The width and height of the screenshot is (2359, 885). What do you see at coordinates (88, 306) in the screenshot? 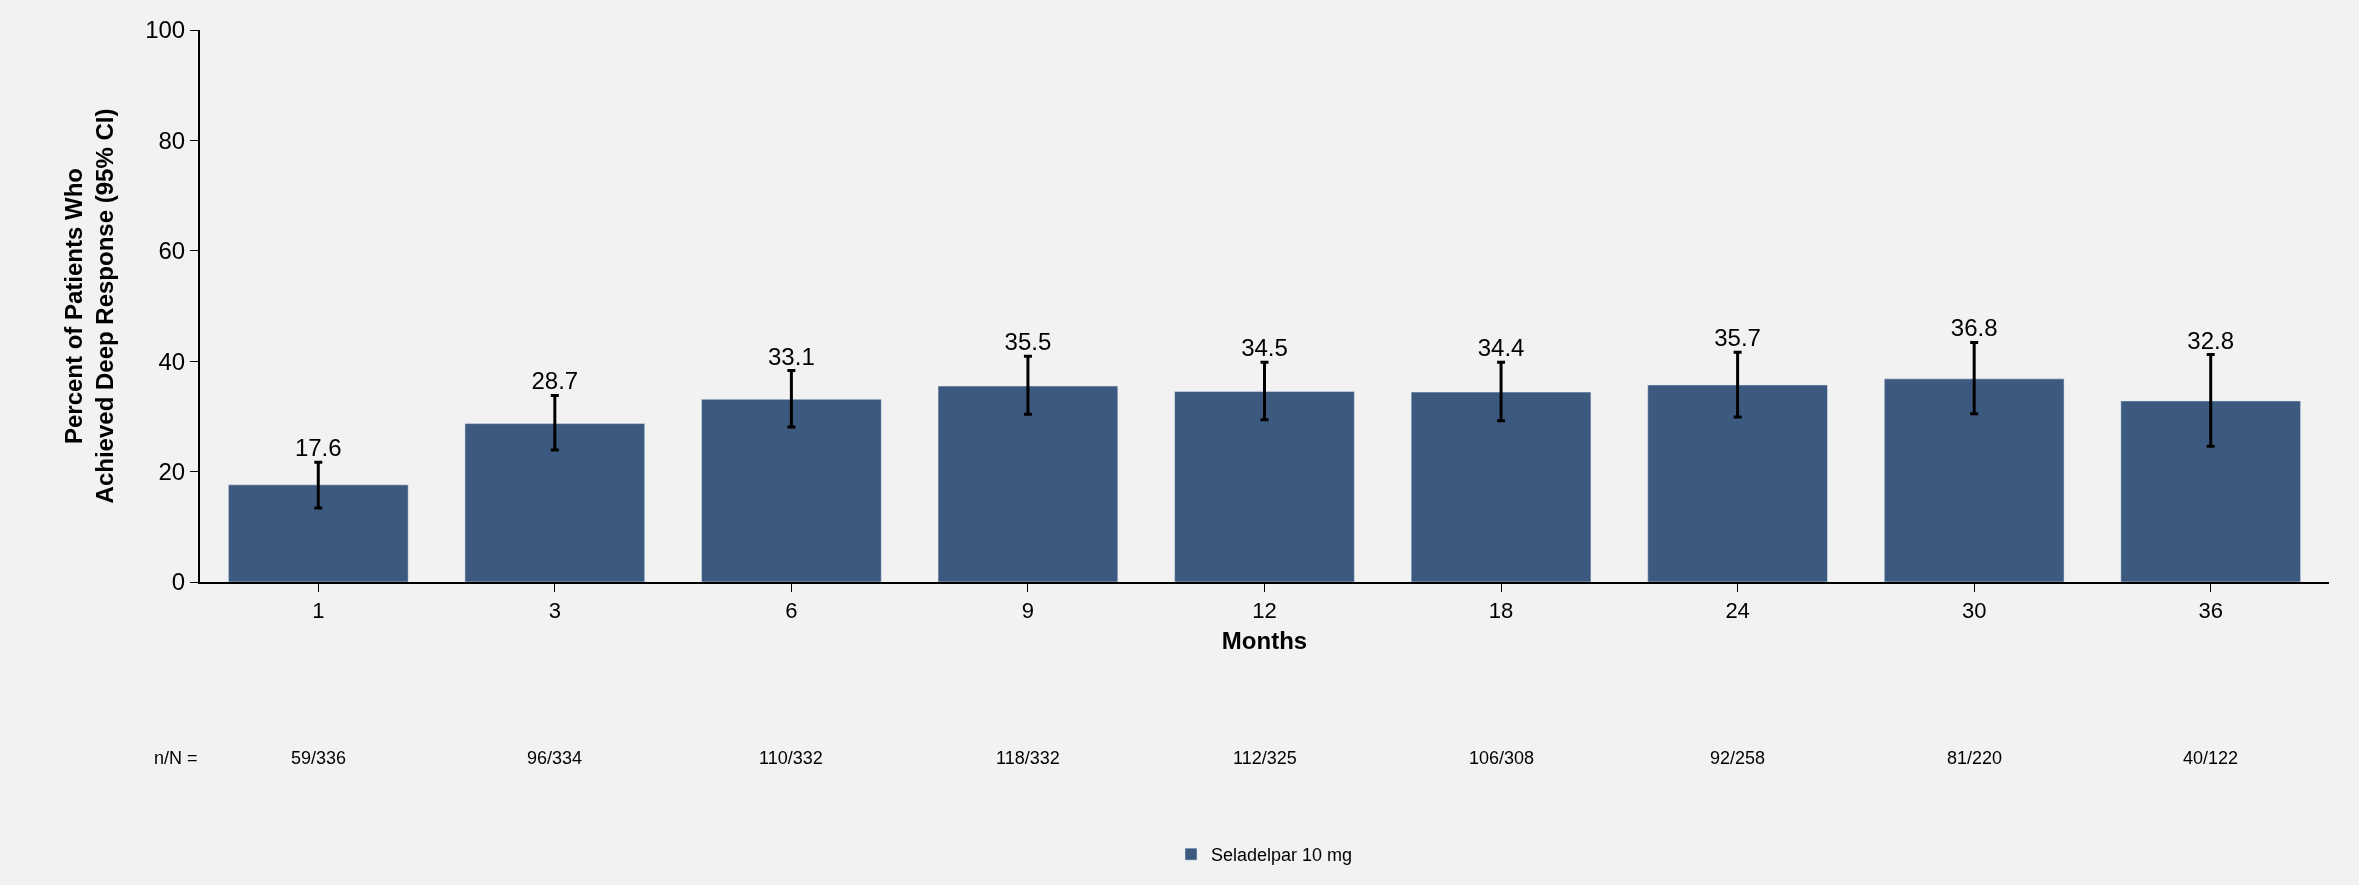
I see `y-axis-title: Percent of Patients Who Achieved Deep Response (95% CI)` at bounding box center [88, 306].